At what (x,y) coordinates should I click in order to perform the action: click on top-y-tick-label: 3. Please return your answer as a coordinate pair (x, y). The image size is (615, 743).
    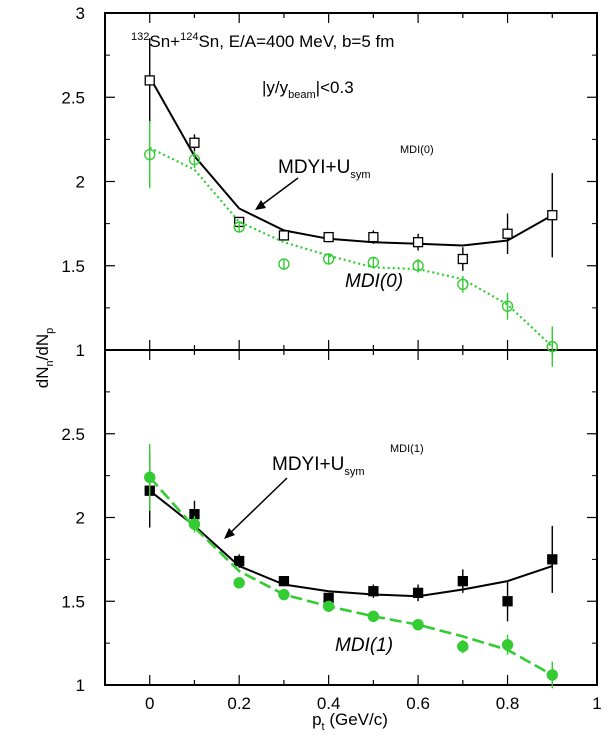
    Looking at the image, I should click on (80, 13).